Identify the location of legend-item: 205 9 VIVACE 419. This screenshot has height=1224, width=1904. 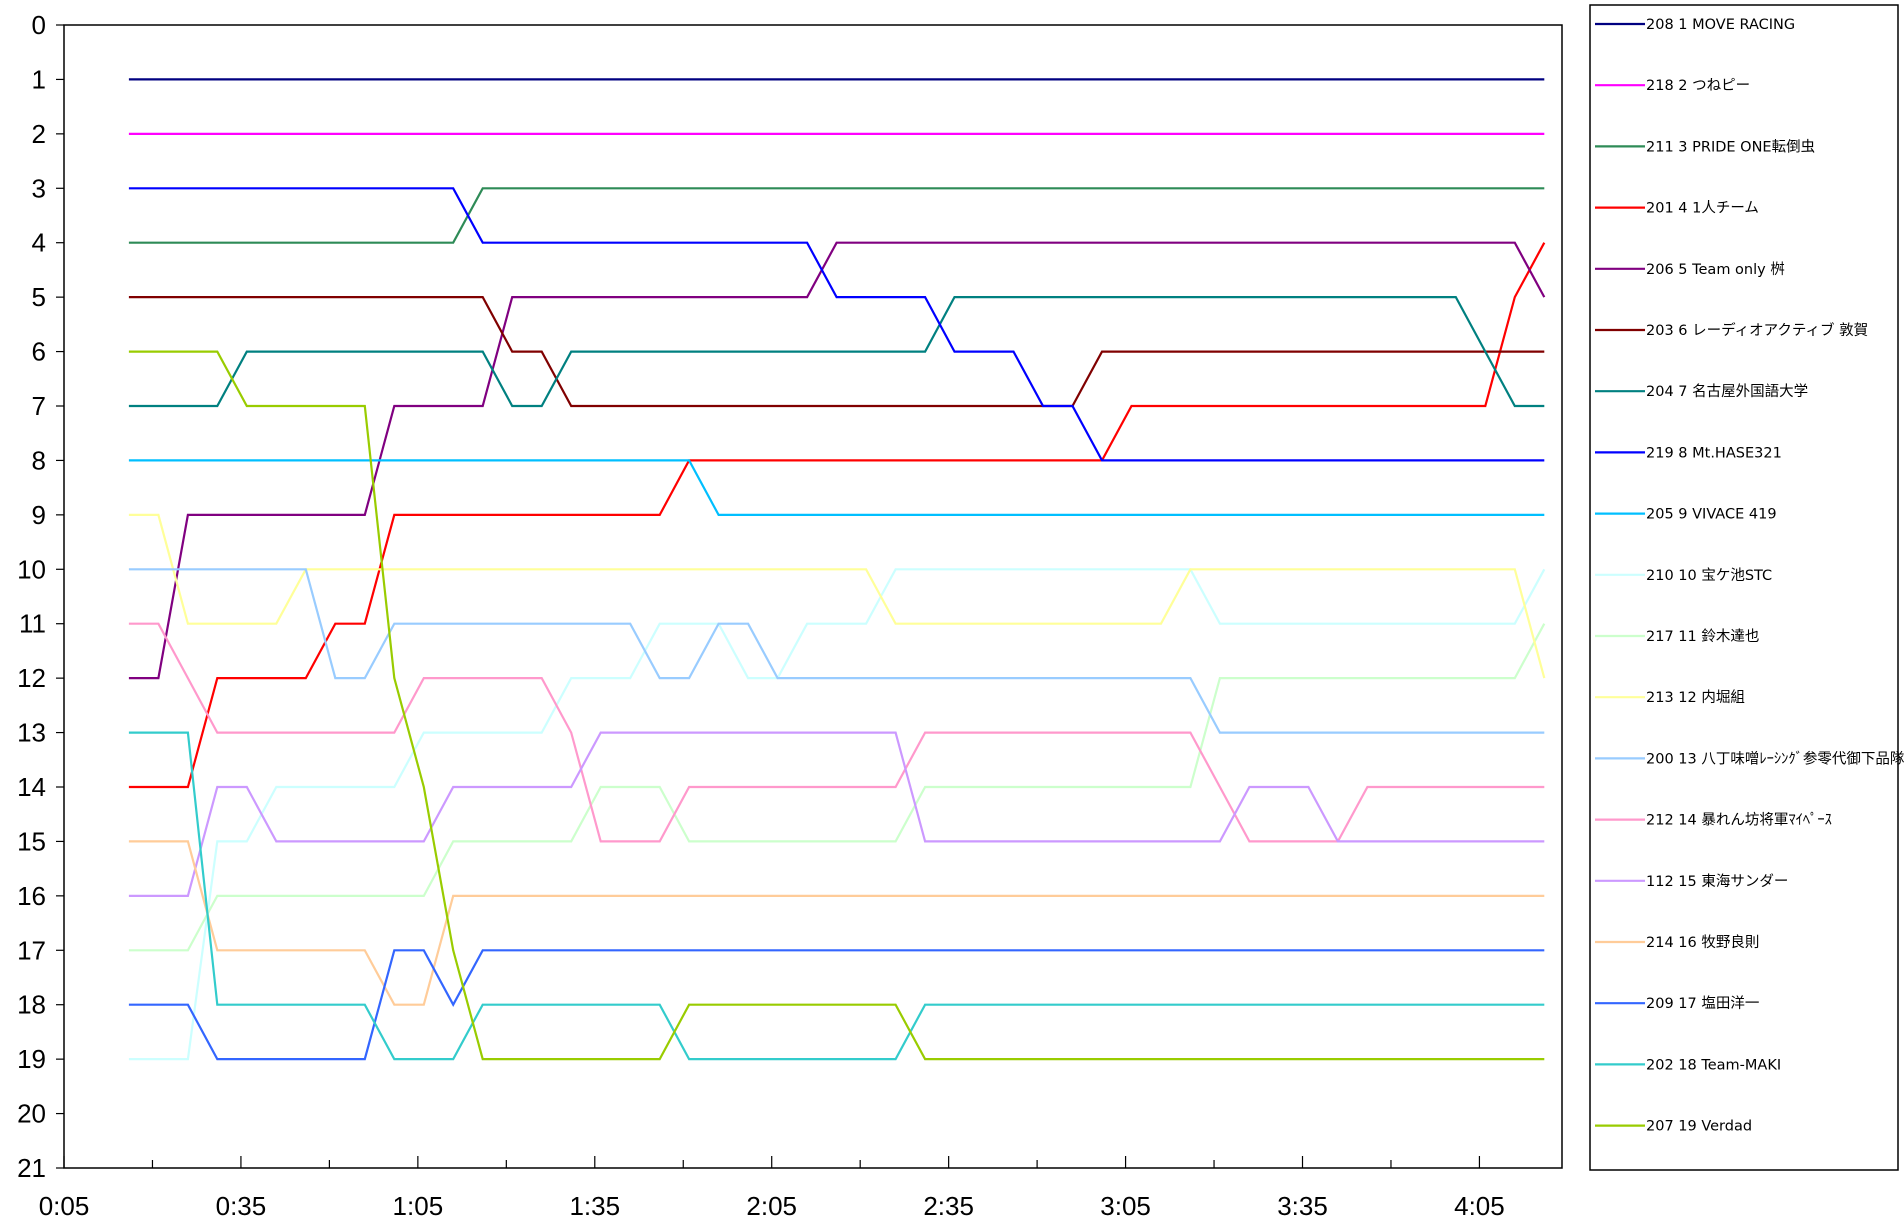
(1686, 515).